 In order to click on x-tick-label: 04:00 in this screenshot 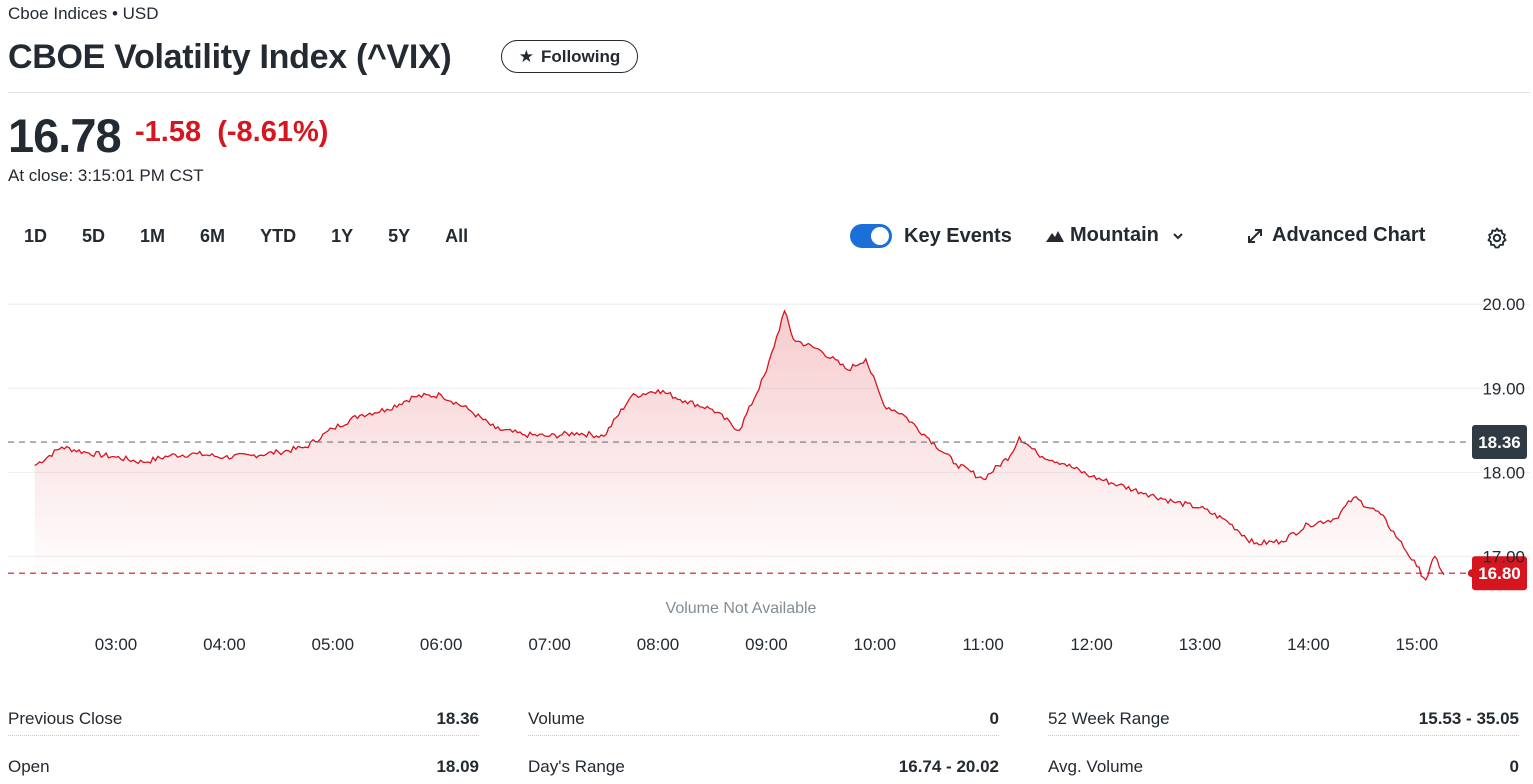, I will do `click(224, 644)`.